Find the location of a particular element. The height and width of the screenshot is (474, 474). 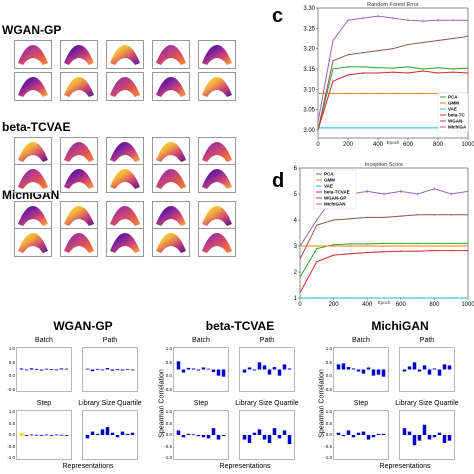

legend-label: MichiGA is located at coordinates (457, 127).